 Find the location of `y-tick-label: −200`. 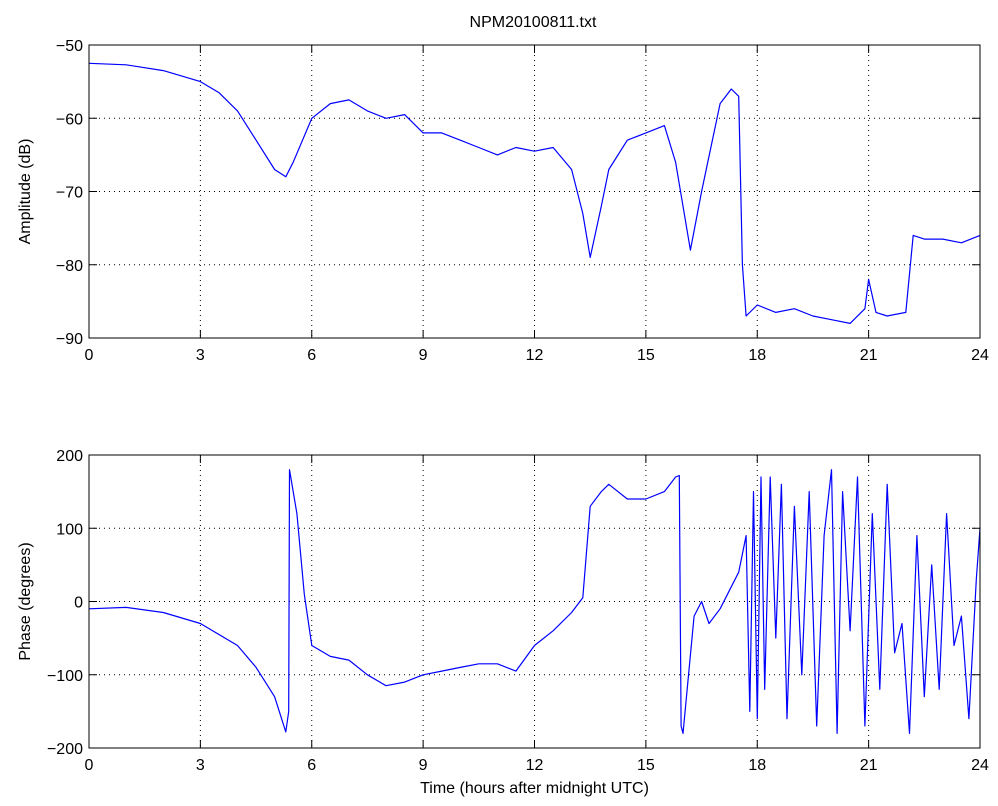

y-tick-label: −200 is located at coordinates (65, 749).